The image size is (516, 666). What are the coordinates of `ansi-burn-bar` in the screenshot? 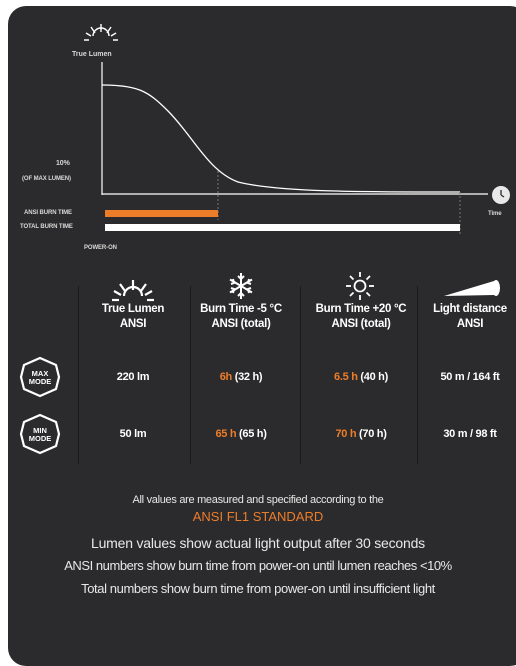 It's located at (161, 213).